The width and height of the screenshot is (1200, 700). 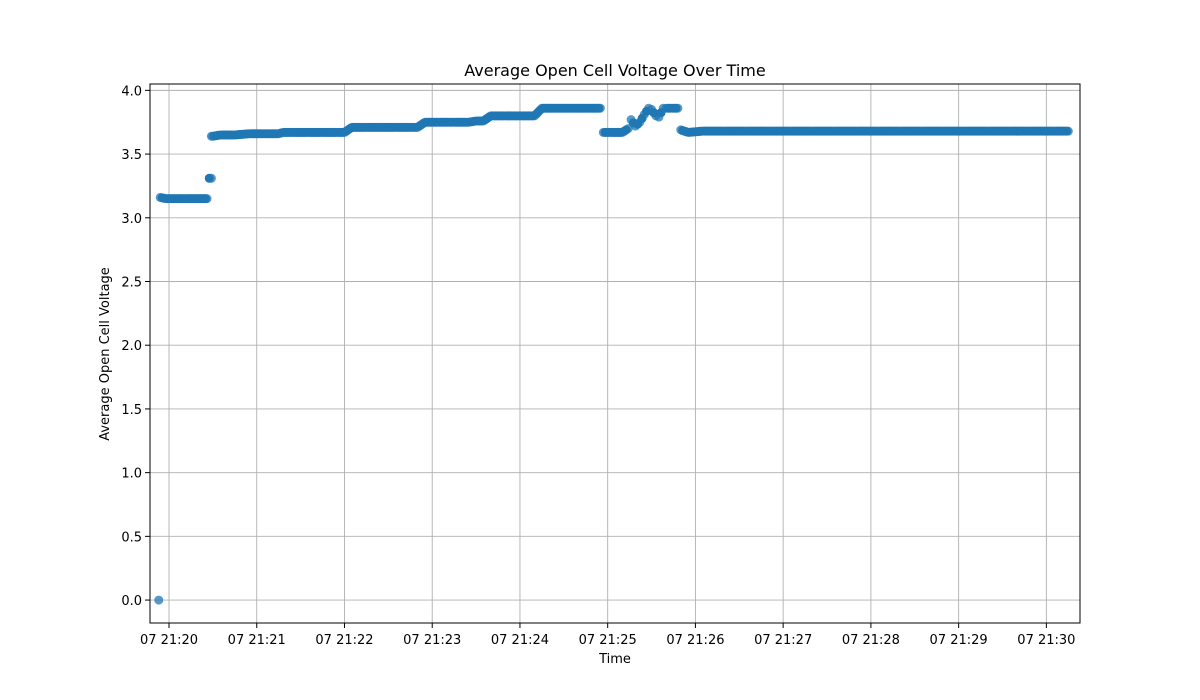 What do you see at coordinates (131, 91) in the screenshot?
I see `y-tick-label: 4.0` at bounding box center [131, 91].